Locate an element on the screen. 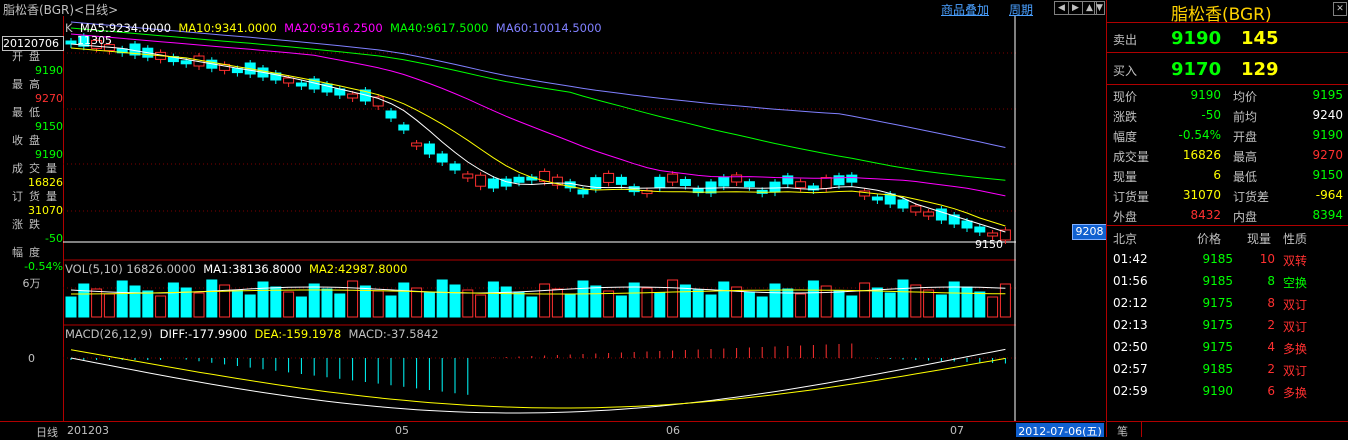 The image size is (1348, 440). tick-tab-label: 笔 is located at coordinates (1122, 431).